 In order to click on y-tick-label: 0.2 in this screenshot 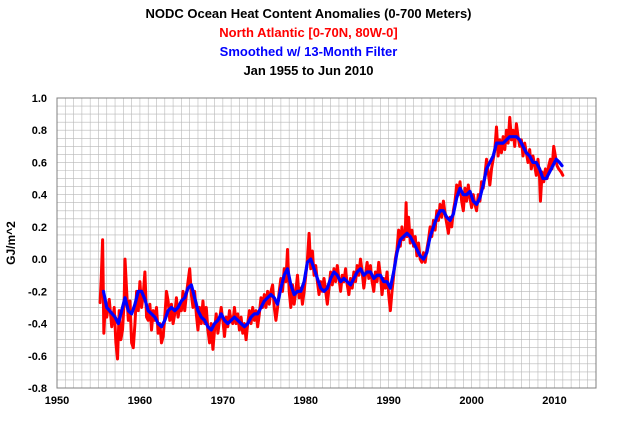, I will do `click(39, 228)`.